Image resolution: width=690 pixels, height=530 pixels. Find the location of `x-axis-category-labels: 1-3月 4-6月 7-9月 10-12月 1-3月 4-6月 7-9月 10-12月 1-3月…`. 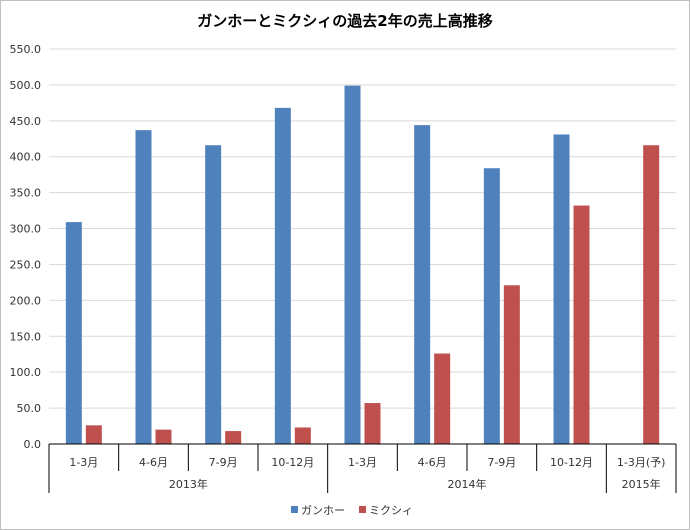

x-axis-category-labels: 1-3月 4-6月 7-9月 10-12月 1-3月 4-6月 7-9月 10-12月 1-3月… is located at coordinates (367, 462).